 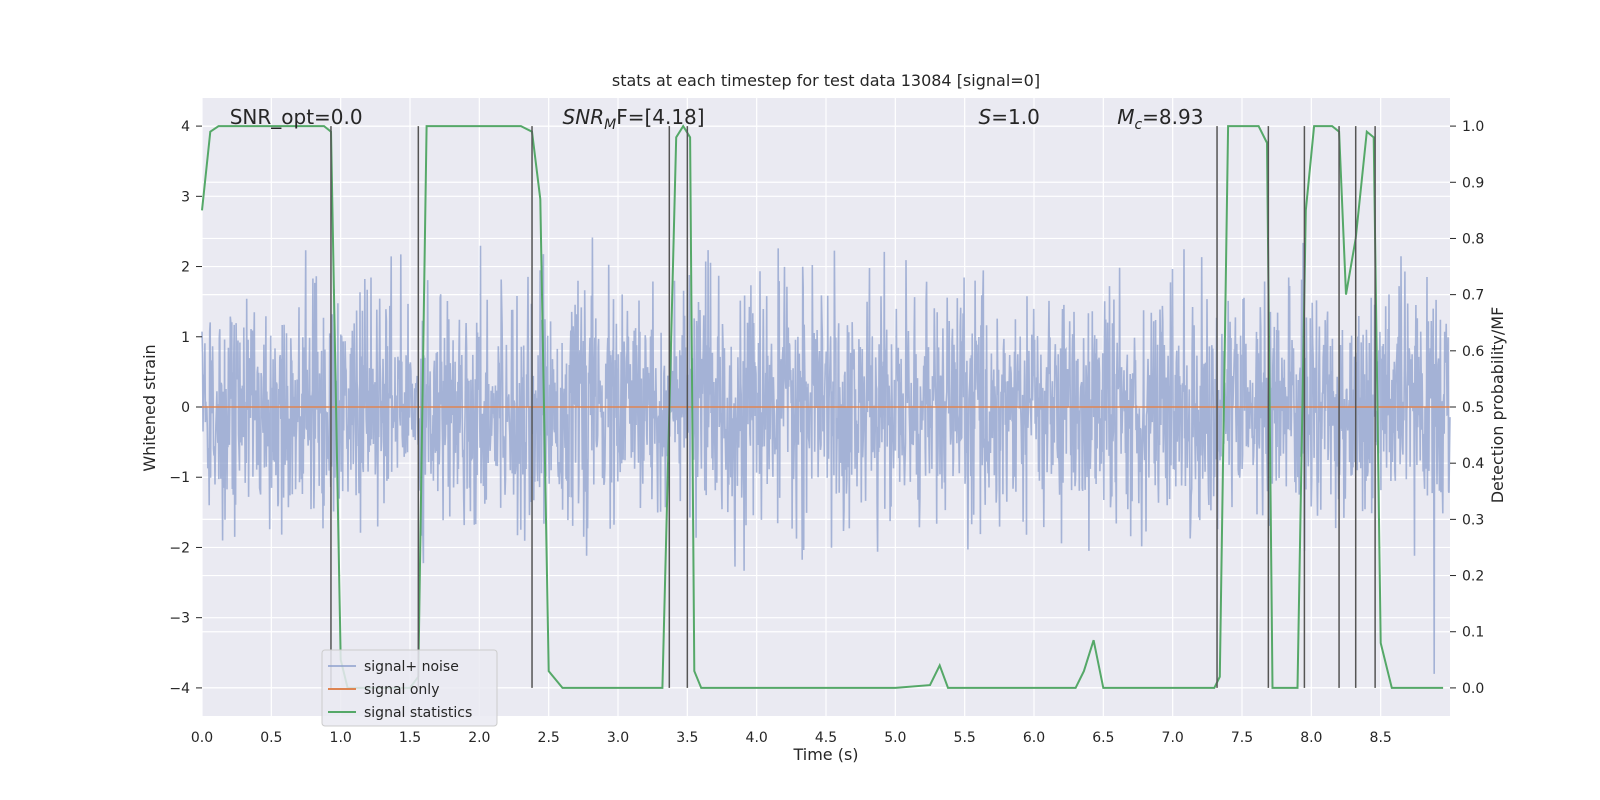 What do you see at coordinates (1473, 408) in the screenshot?
I see `y-right-tick-label: 0.5` at bounding box center [1473, 408].